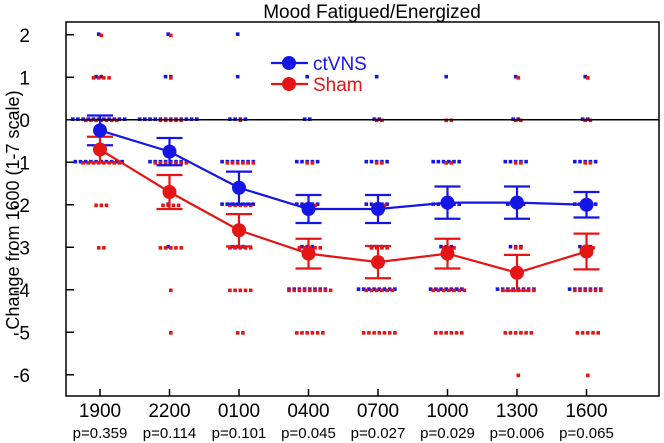 This screenshot has height=443, width=664. Describe the element at coordinates (170, 433) in the screenshot. I see `p-value-label: p=0.114` at that location.